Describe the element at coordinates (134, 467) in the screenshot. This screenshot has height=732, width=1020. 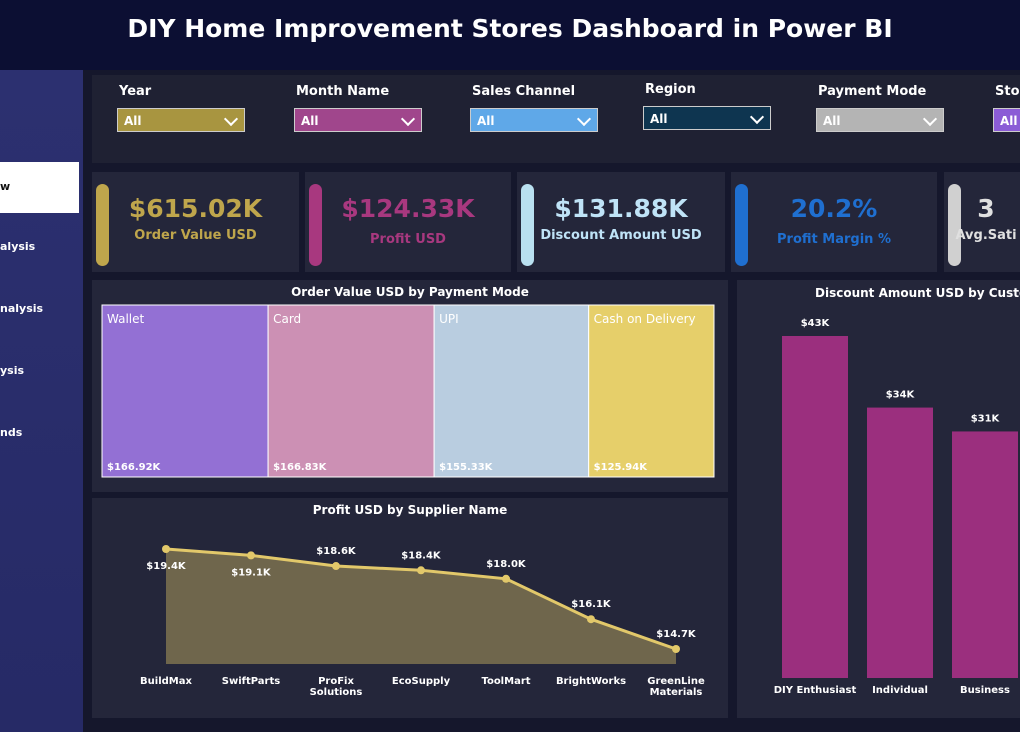
I see `tile-value: $166.92K` at that location.